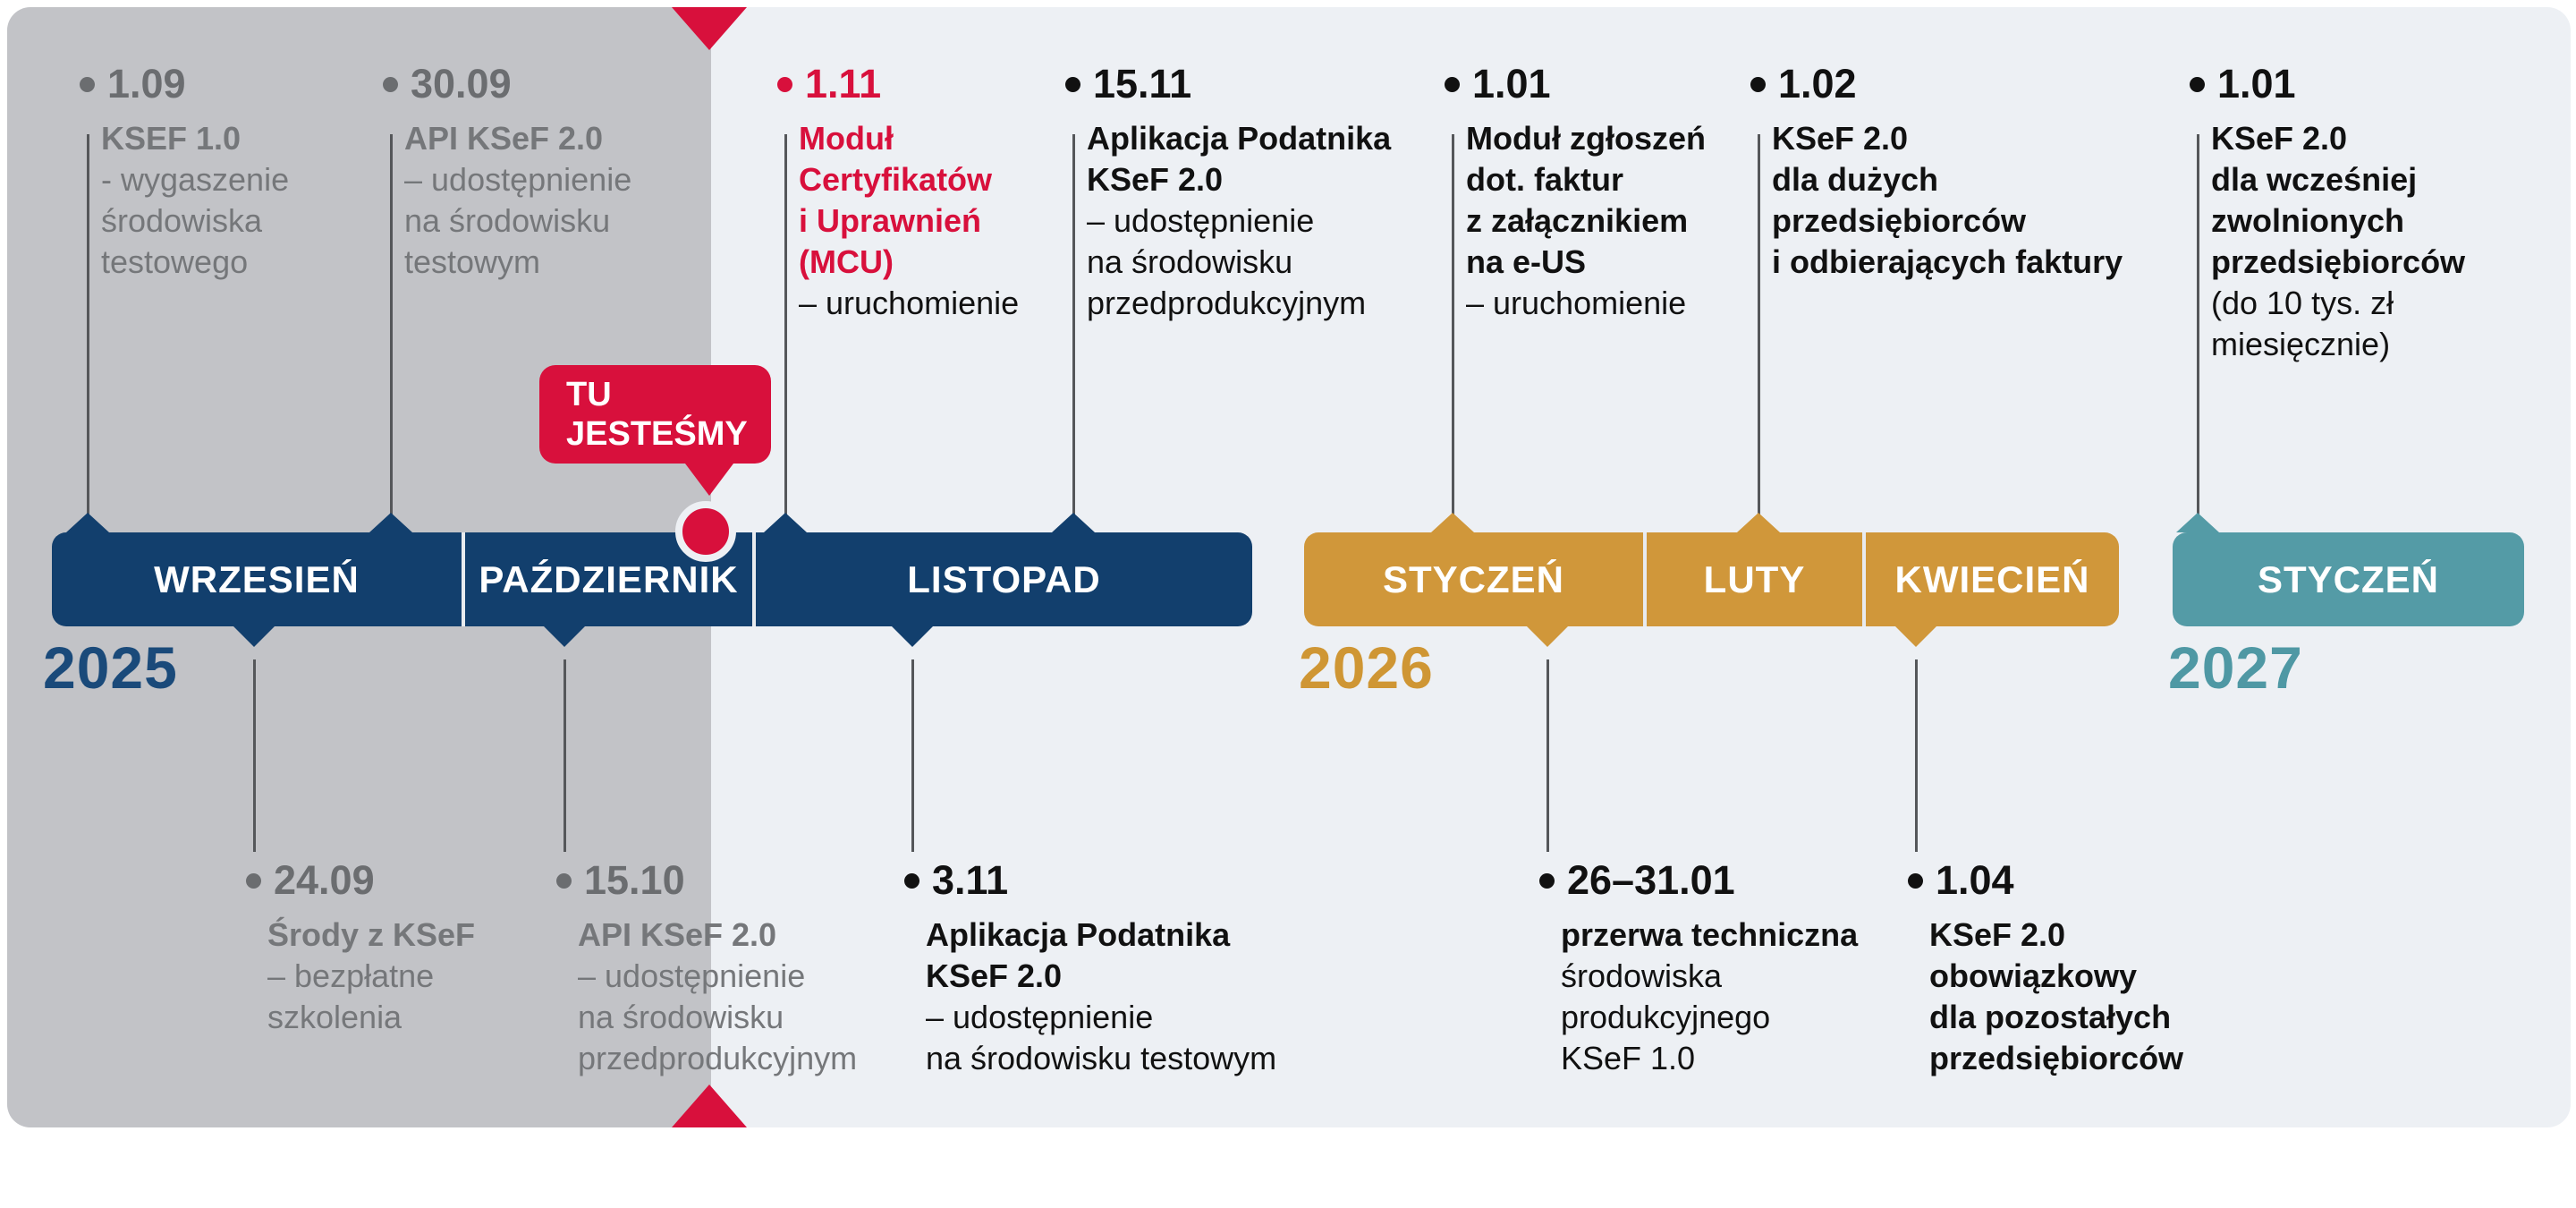 This screenshot has width=2576, height=1208. I want to click on timeline-bar-navy: WRZESIEŃ PAŹDZIERNIK LISTOPAD, so click(652, 579).